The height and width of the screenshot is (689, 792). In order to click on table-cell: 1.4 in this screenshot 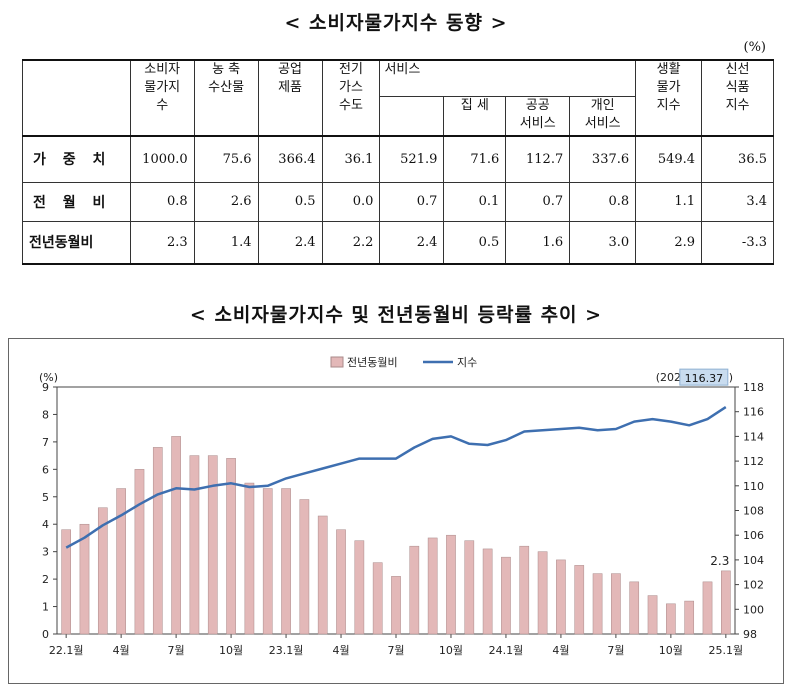, I will do `click(226, 242)`.